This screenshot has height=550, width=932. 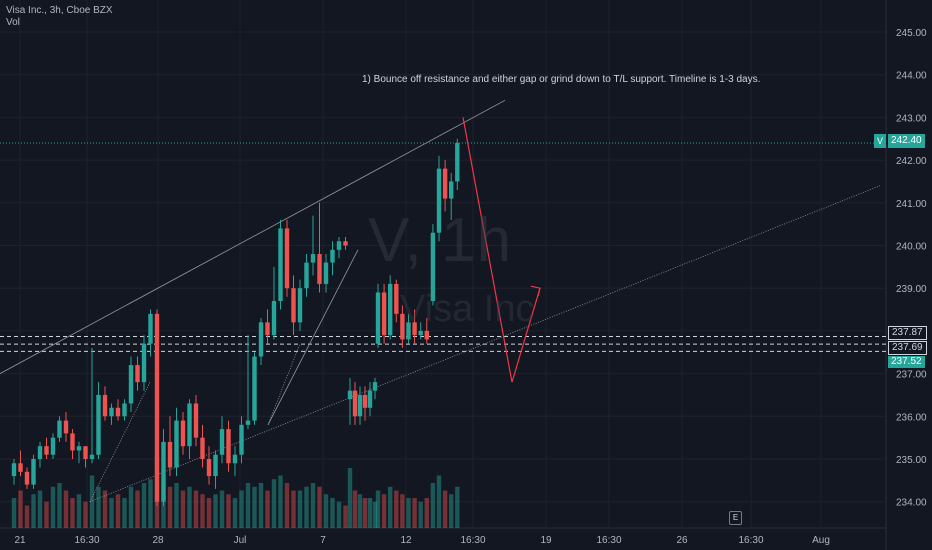 What do you see at coordinates (911, 417) in the screenshot?
I see `y-tick-label: 236.00` at bounding box center [911, 417].